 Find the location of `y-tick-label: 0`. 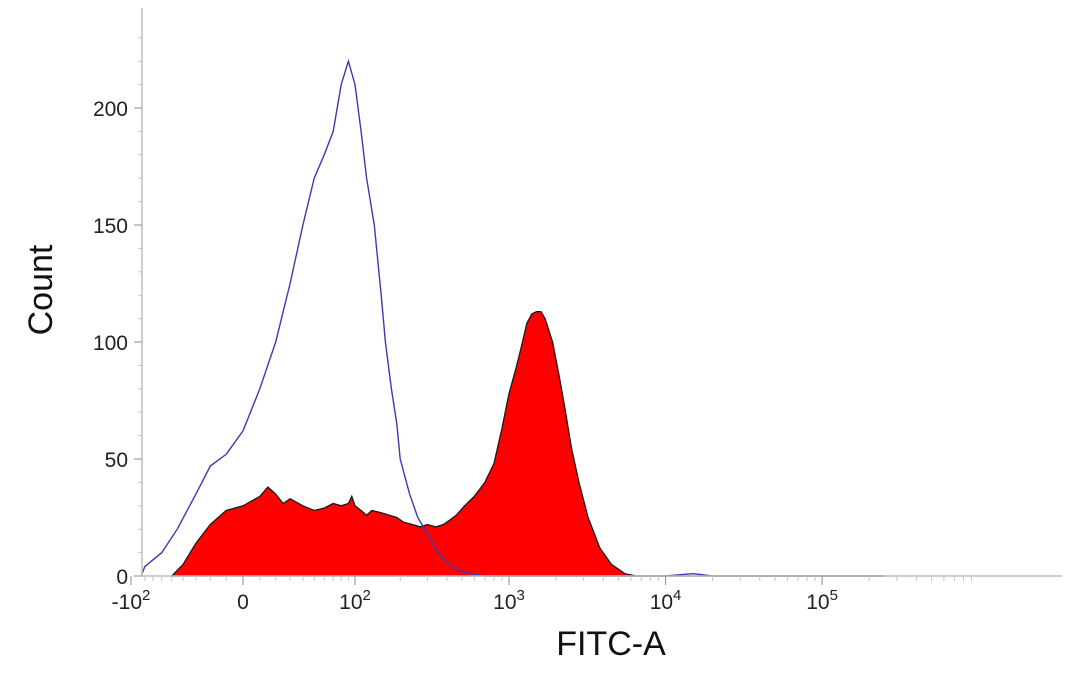

y-tick-label: 0 is located at coordinates (122, 577).